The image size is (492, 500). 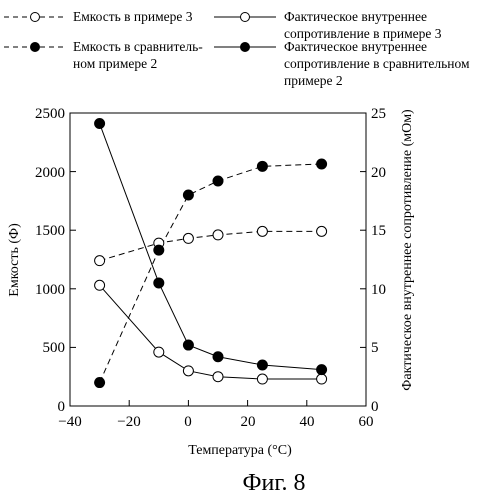 I want to click on y-left-tick-labels: 0 500 1000 1500 2000 2500, so click(x=50, y=260).